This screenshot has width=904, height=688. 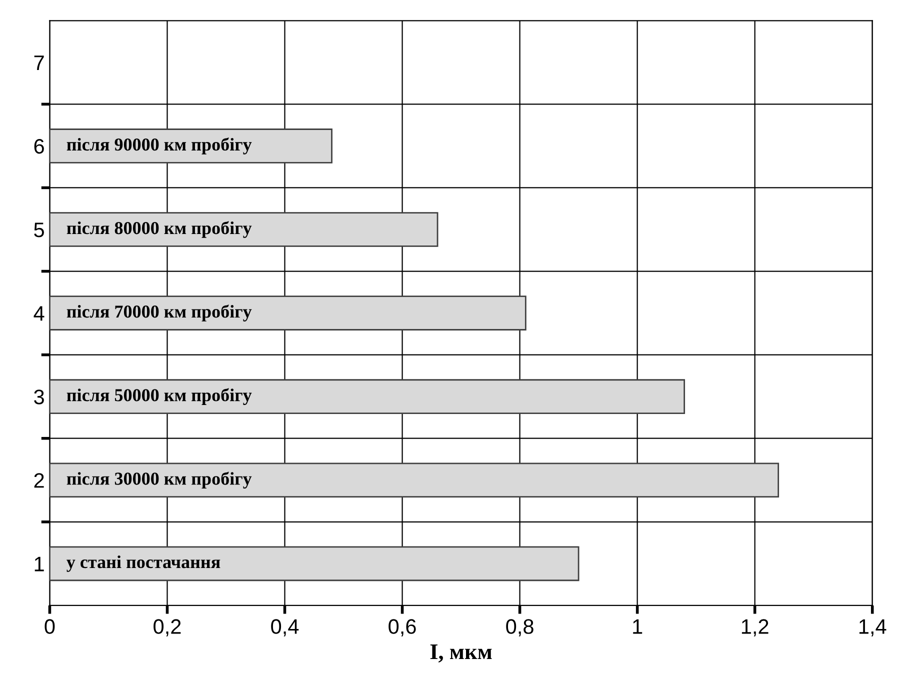 I want to click on annotation: у стані постачання, so click(x=143, y=563).